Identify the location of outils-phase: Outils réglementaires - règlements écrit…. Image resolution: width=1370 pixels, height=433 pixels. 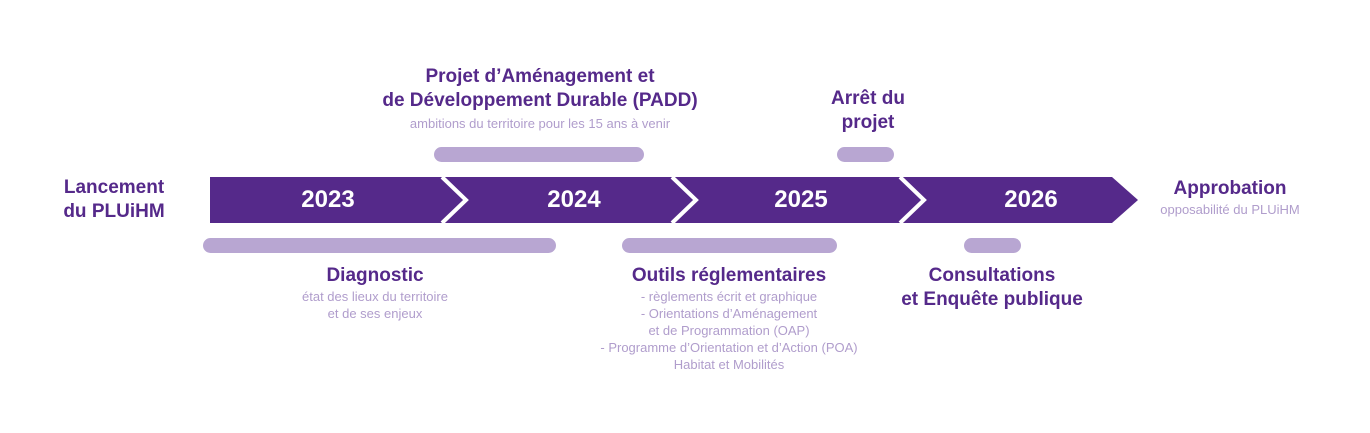
(729, 318).